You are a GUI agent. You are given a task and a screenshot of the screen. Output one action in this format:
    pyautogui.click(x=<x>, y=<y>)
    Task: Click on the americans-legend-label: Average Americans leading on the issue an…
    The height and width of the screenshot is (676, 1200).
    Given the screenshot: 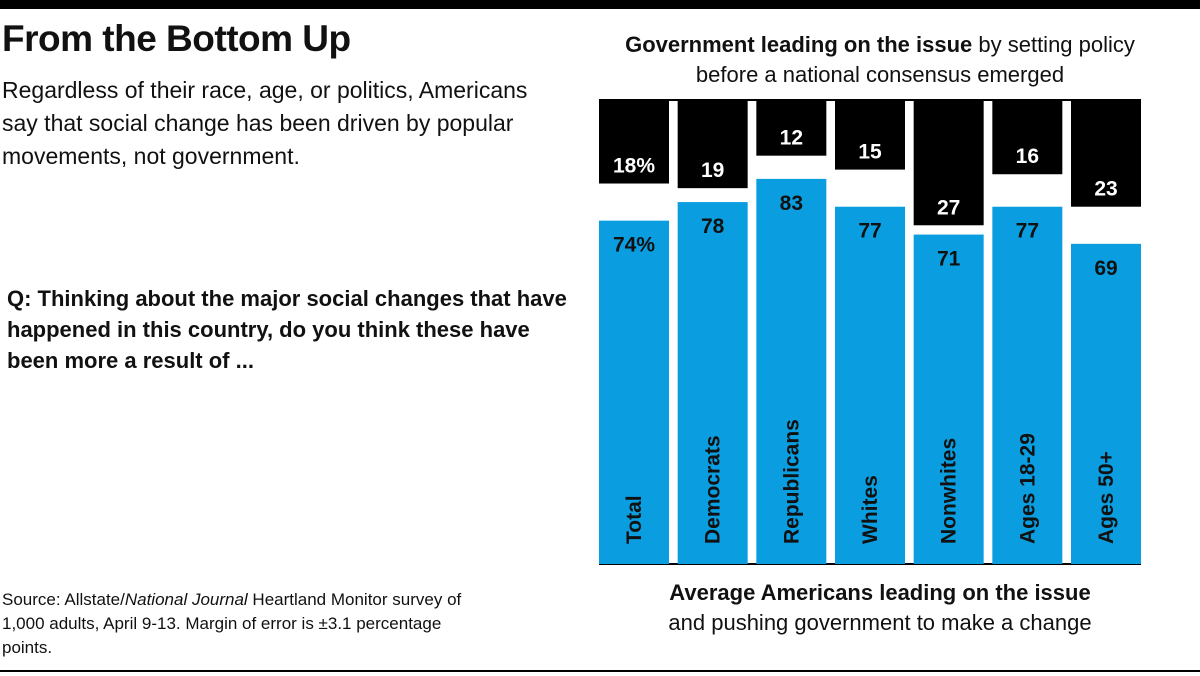 What is the action you would take?
    pyautogui.click(x=880, y=608)
    